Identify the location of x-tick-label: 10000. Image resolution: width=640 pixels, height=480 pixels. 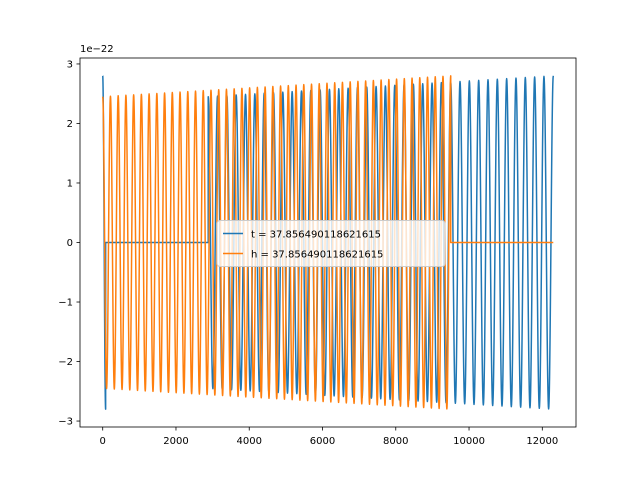
(469, 441).